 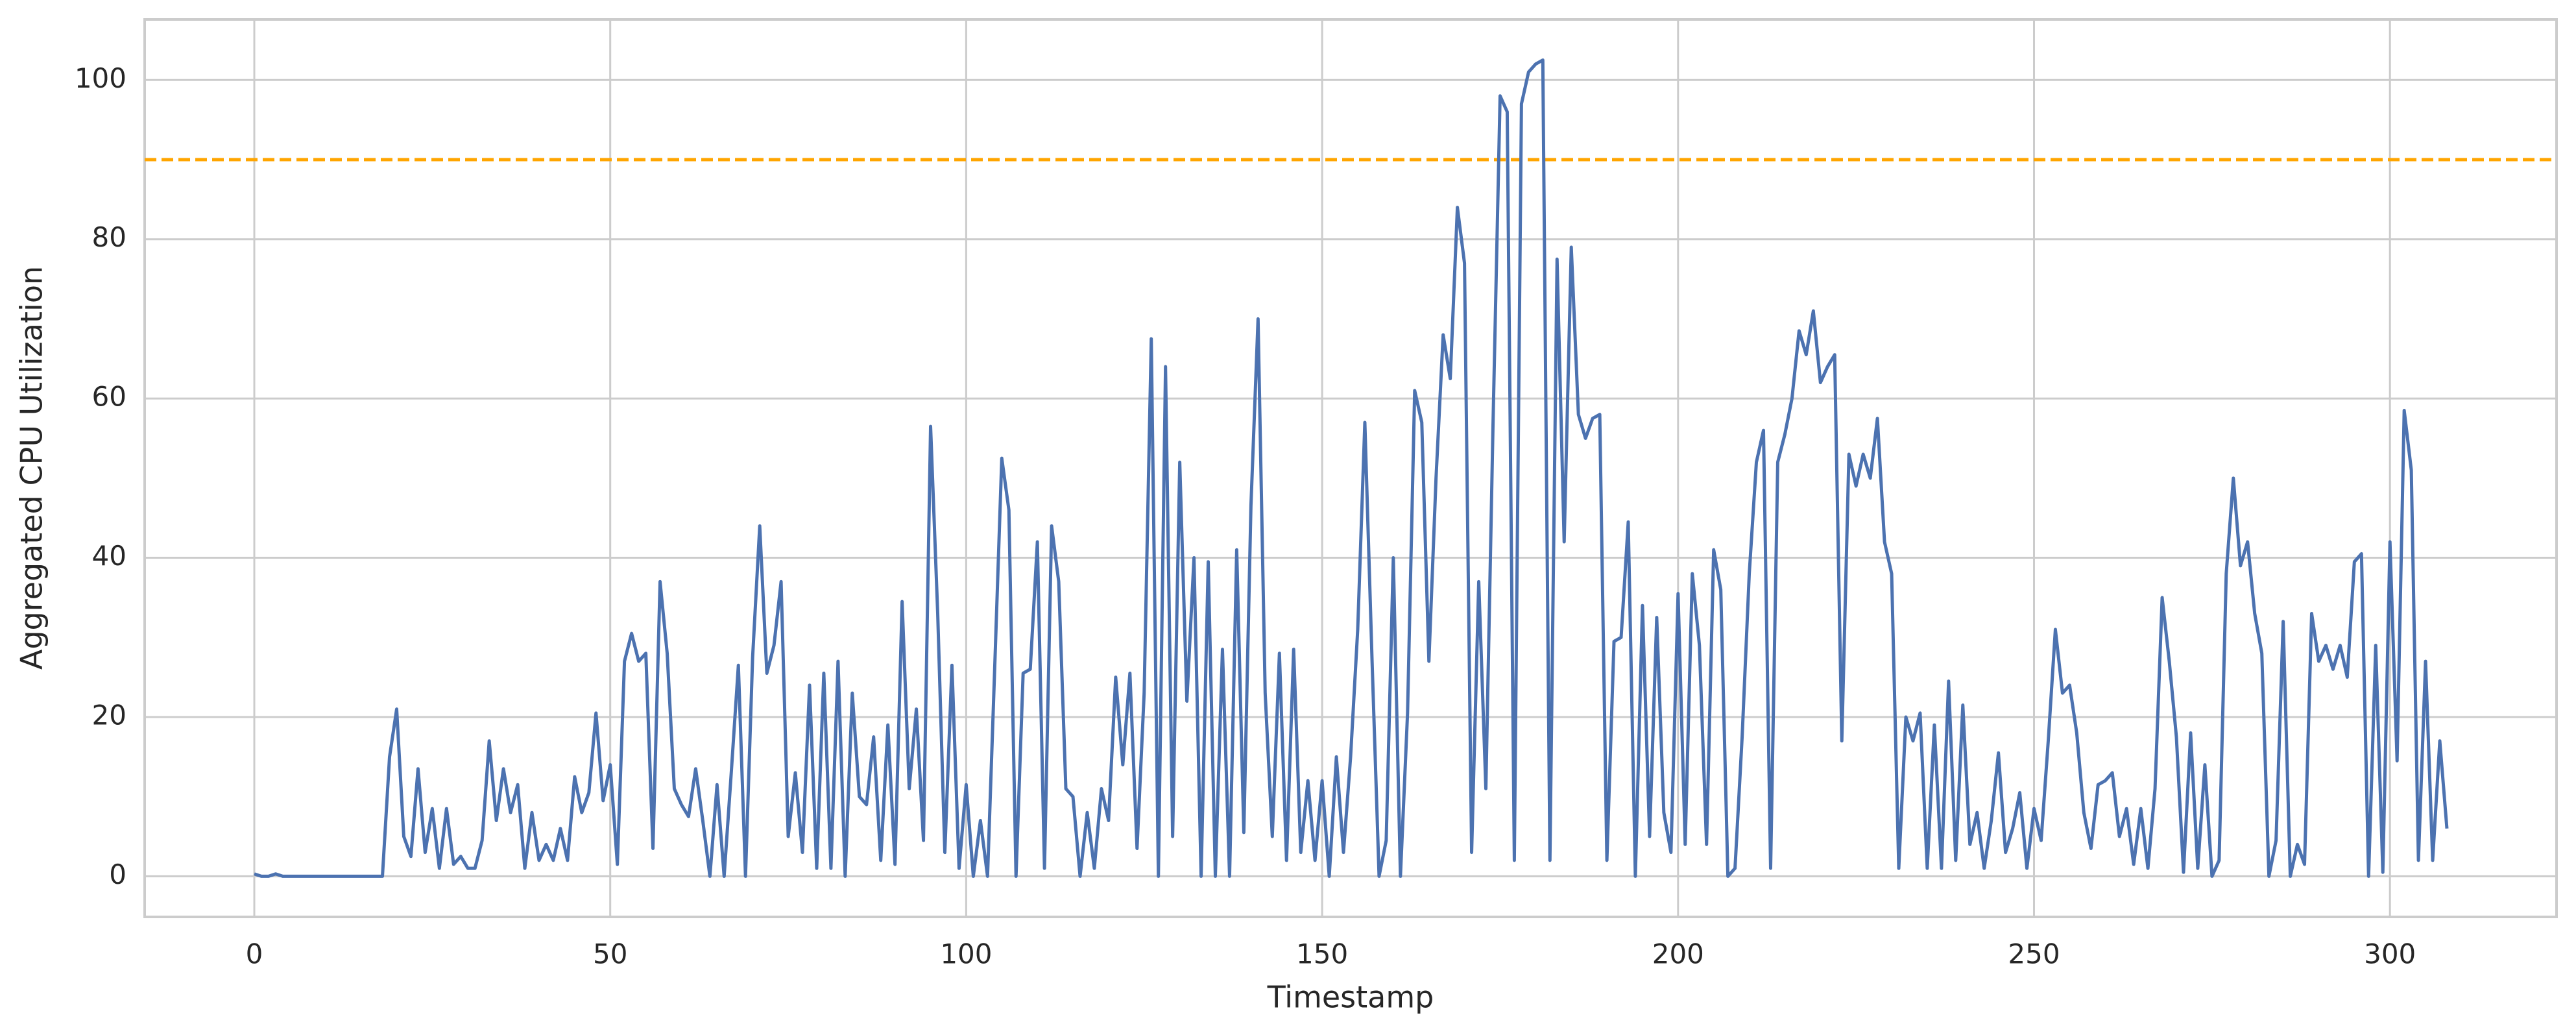 What do you see at coordinates (100, 78) in the screenshot?
I see `y-tick-label: 100` at bounding box center [100, 78].